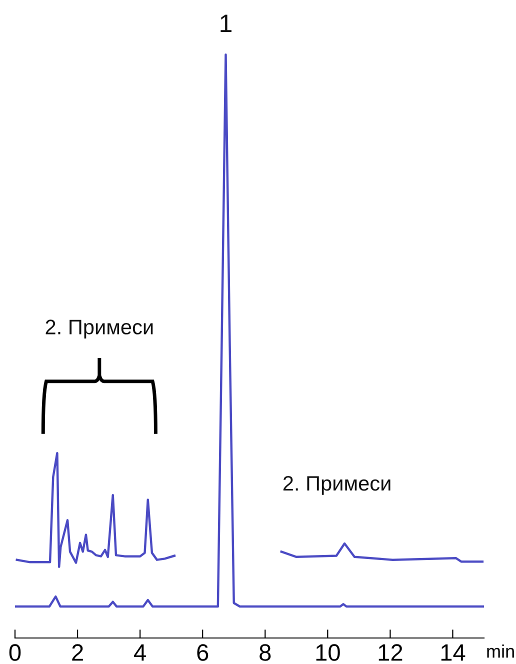 The height and width of the screenshot is (664, 516). Describe the element at coordinates (15, 652) in the screenshot. I see `x-tick-label: 0` at that location.